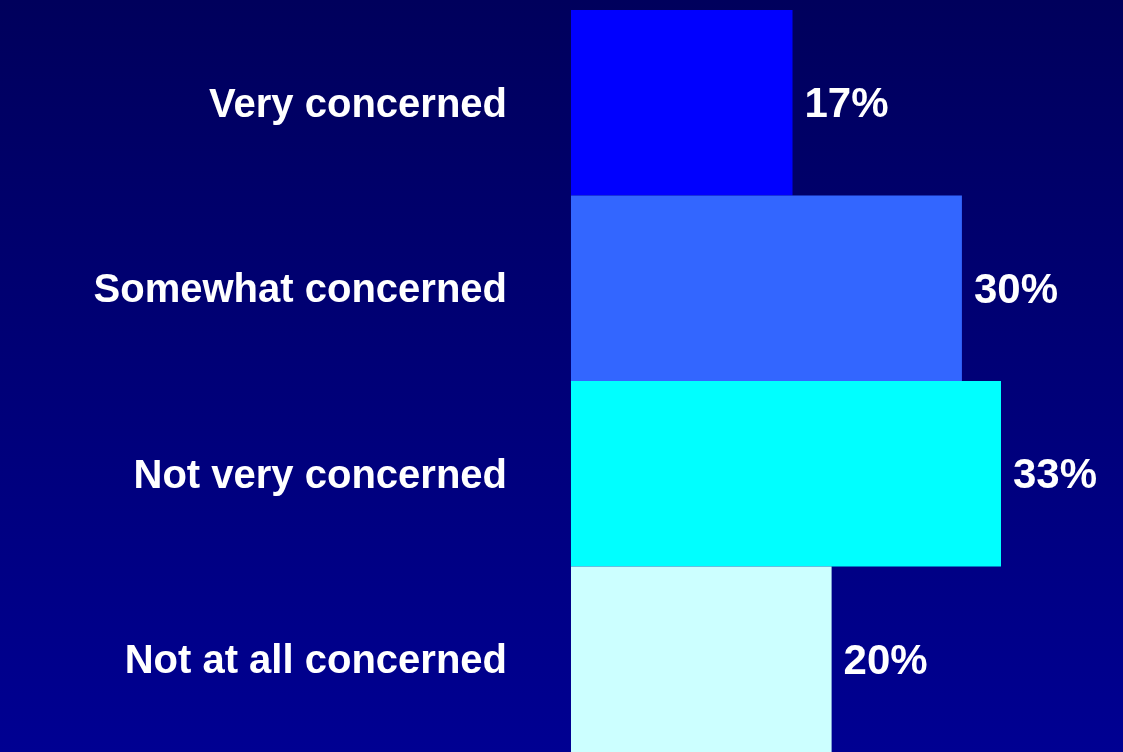  I want to click on y-tick-label: Not very concerned, so click(320, 473).